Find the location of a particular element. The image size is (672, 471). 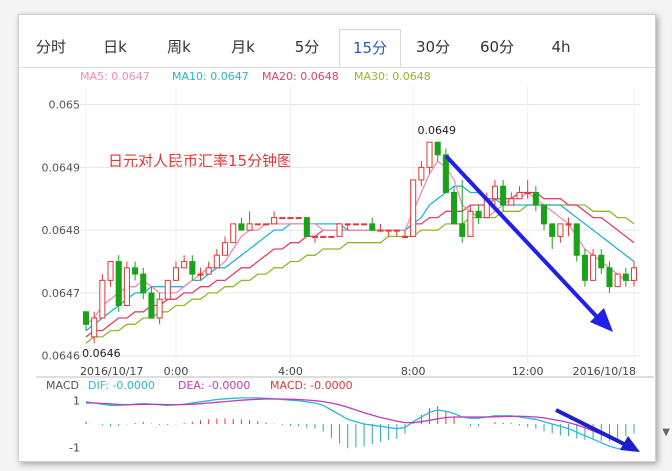

x-tick-label: 8:00 is located at coordinates (413, 371).